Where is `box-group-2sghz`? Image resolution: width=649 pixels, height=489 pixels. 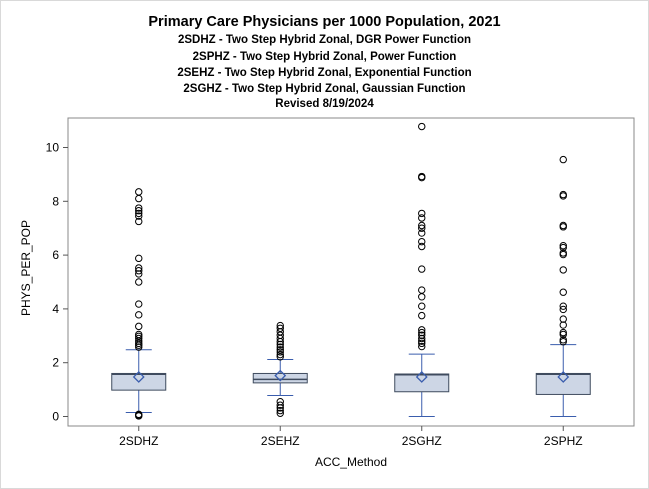 box-group-2sghz is located at coordinates (422, 269).